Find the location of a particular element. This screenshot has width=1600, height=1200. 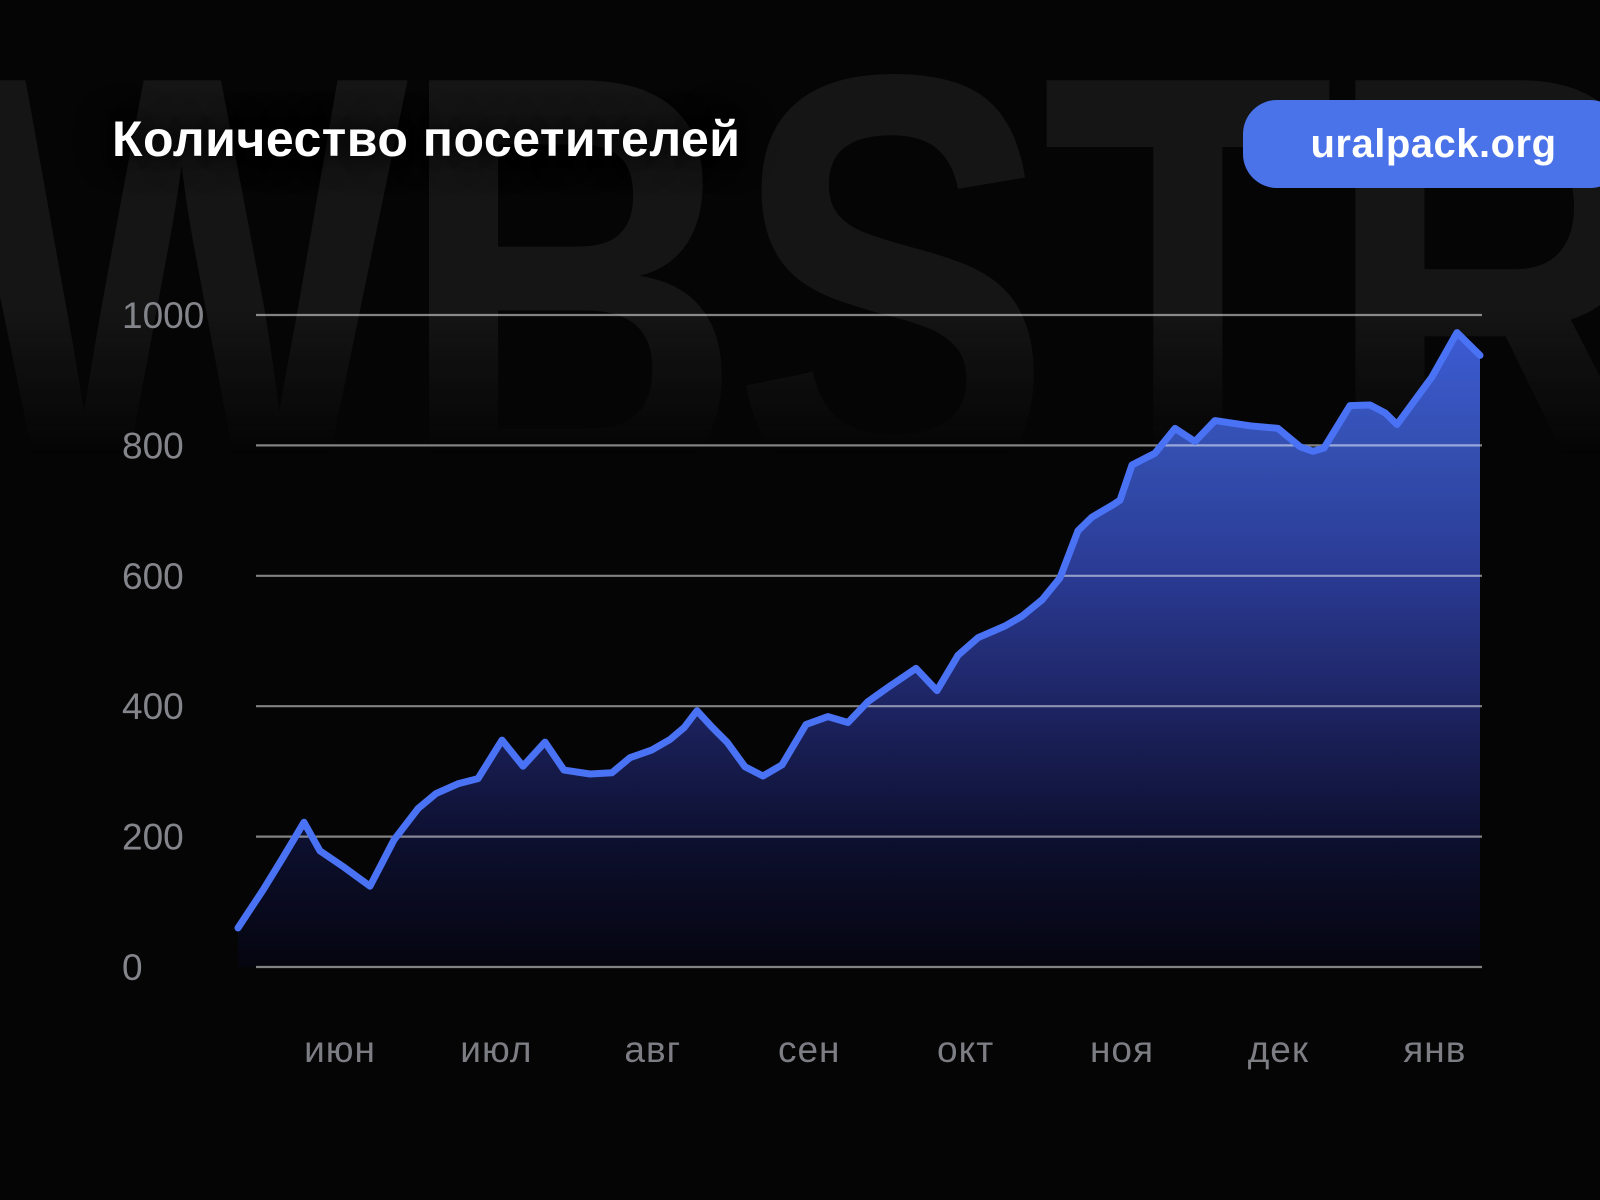

x-tick-label-5: окт is located at coordinates (965, 1049).